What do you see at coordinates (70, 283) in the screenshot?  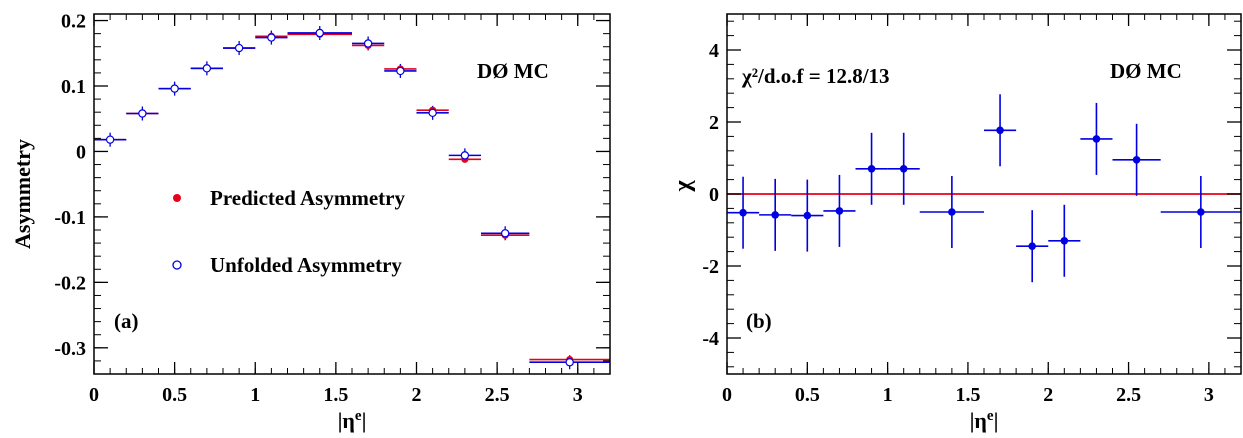 I see `asymmetry-y-tick-label: -0.2` at bounding box center [70, 283].